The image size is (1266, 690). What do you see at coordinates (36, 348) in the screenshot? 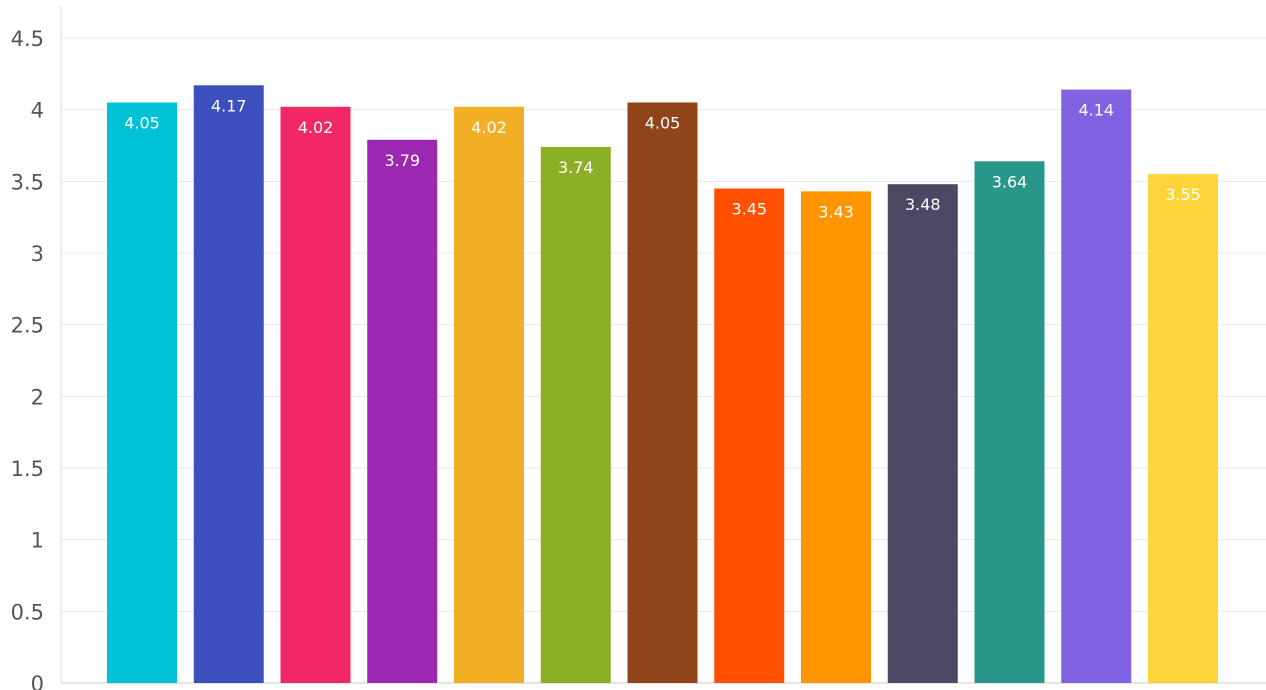
I see `y-axis: 0 0.5 1 1.5 2 2.5 3 3.5 4 4.5` at bounding box center [36, 348].